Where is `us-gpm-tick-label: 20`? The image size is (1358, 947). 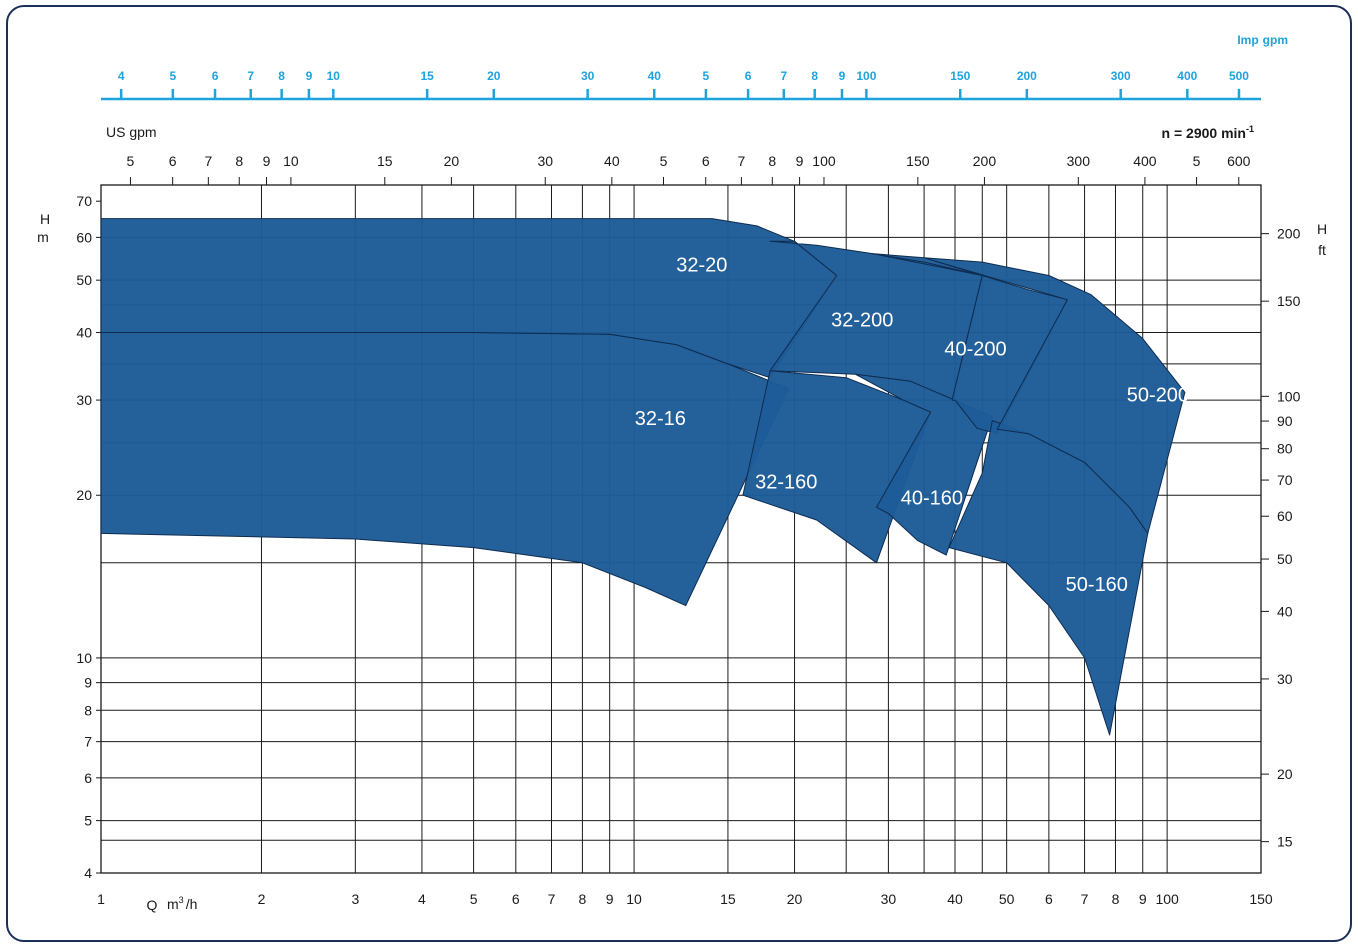 us-gpm-tick-label: 20 is located at coordinates (452, 161).